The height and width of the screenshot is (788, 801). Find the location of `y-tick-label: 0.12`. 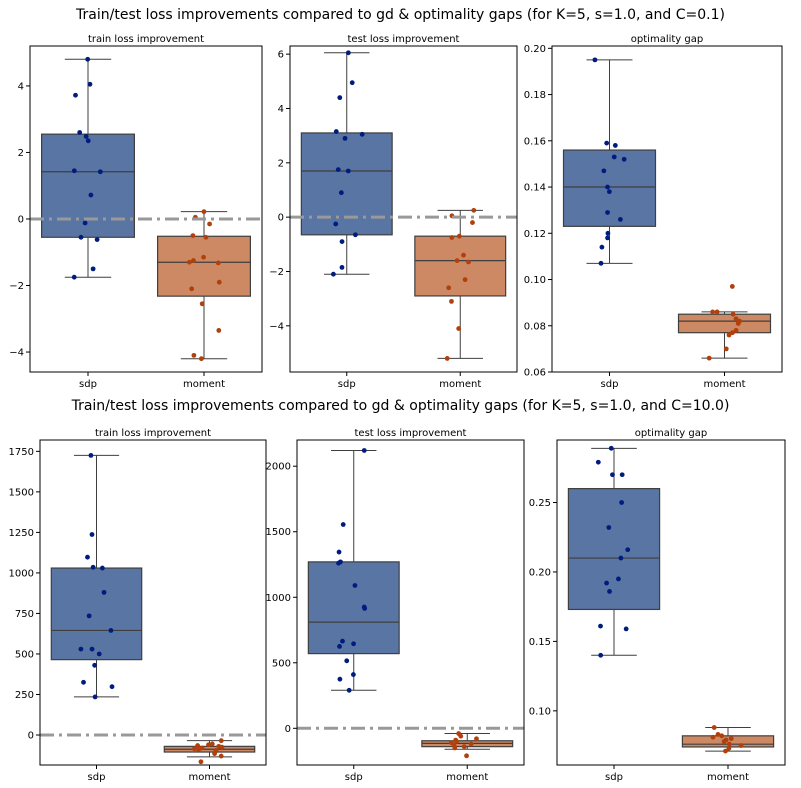

y-tick-label: 0.12 is located at coordinates (535, 234).